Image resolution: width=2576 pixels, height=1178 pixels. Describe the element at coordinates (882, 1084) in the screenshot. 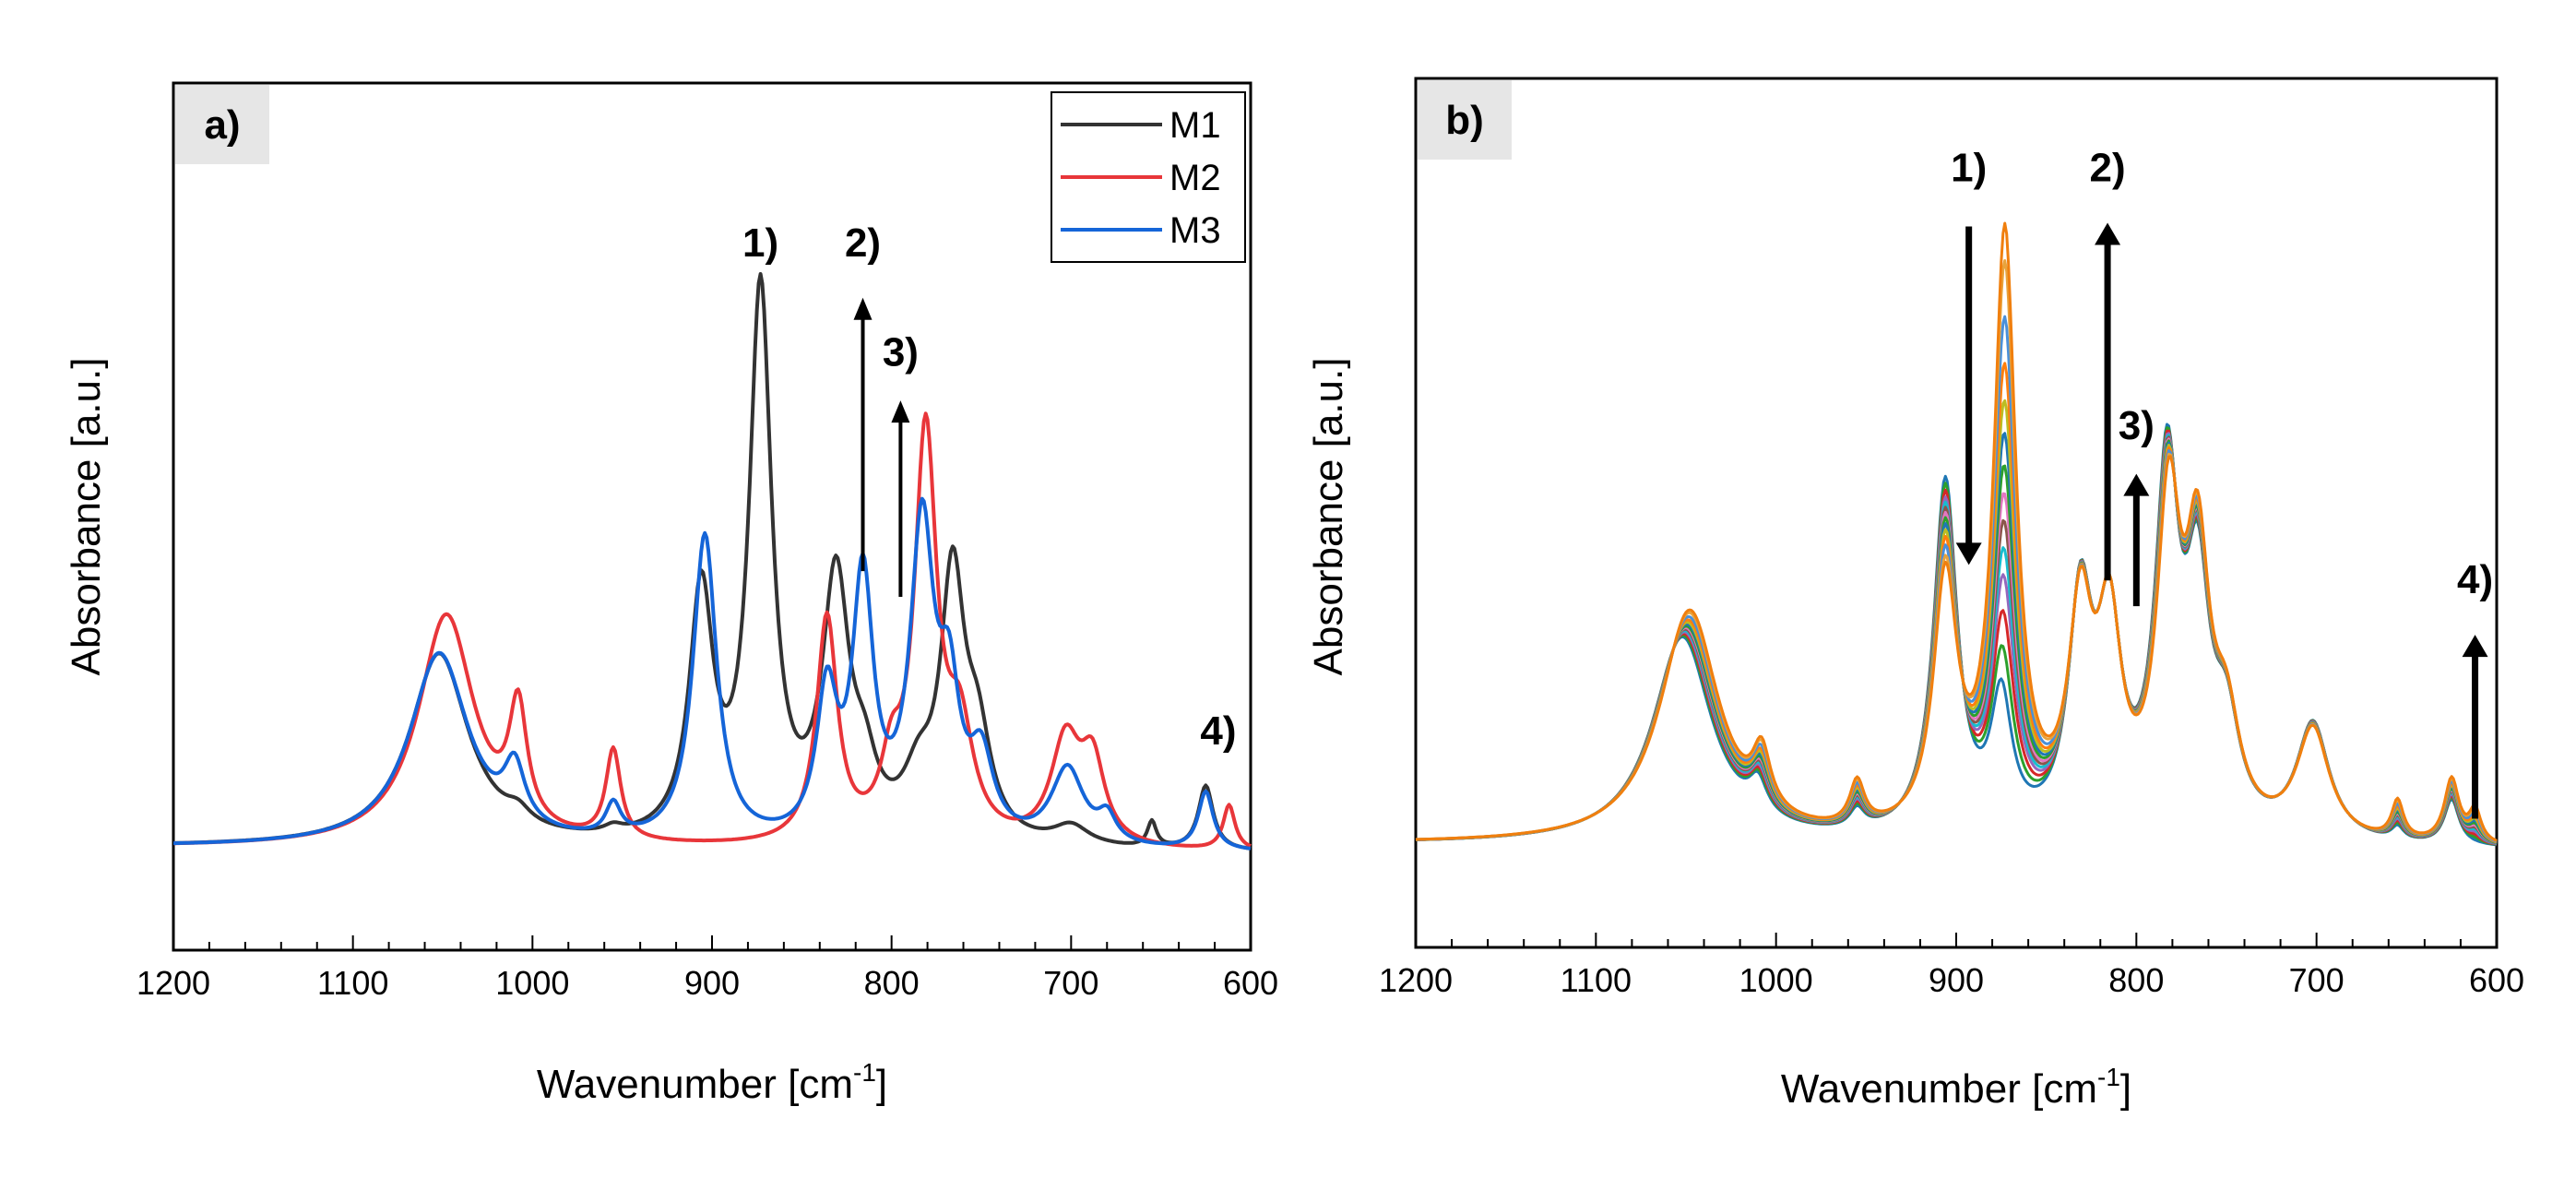

I see `x-axis-title-a-close: ]` at that location.